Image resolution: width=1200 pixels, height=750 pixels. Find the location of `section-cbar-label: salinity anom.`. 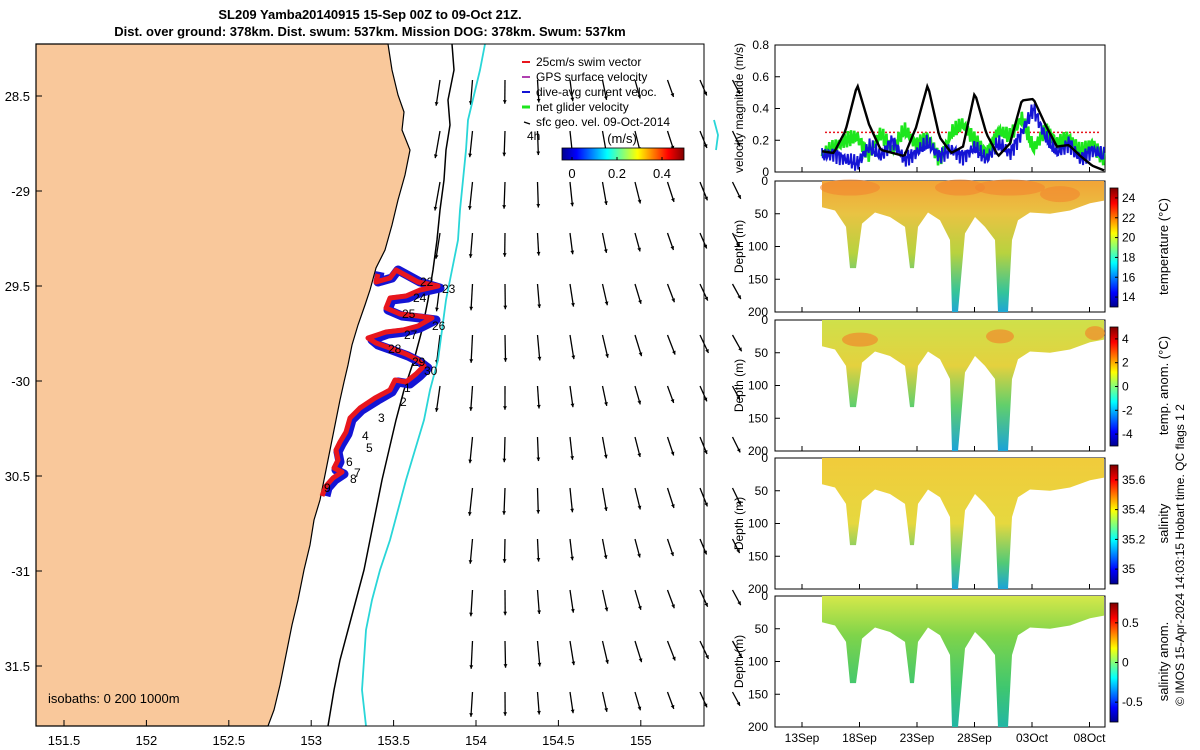

section-cbar-label: salinity anom. is located at coordinates (1163, 661).